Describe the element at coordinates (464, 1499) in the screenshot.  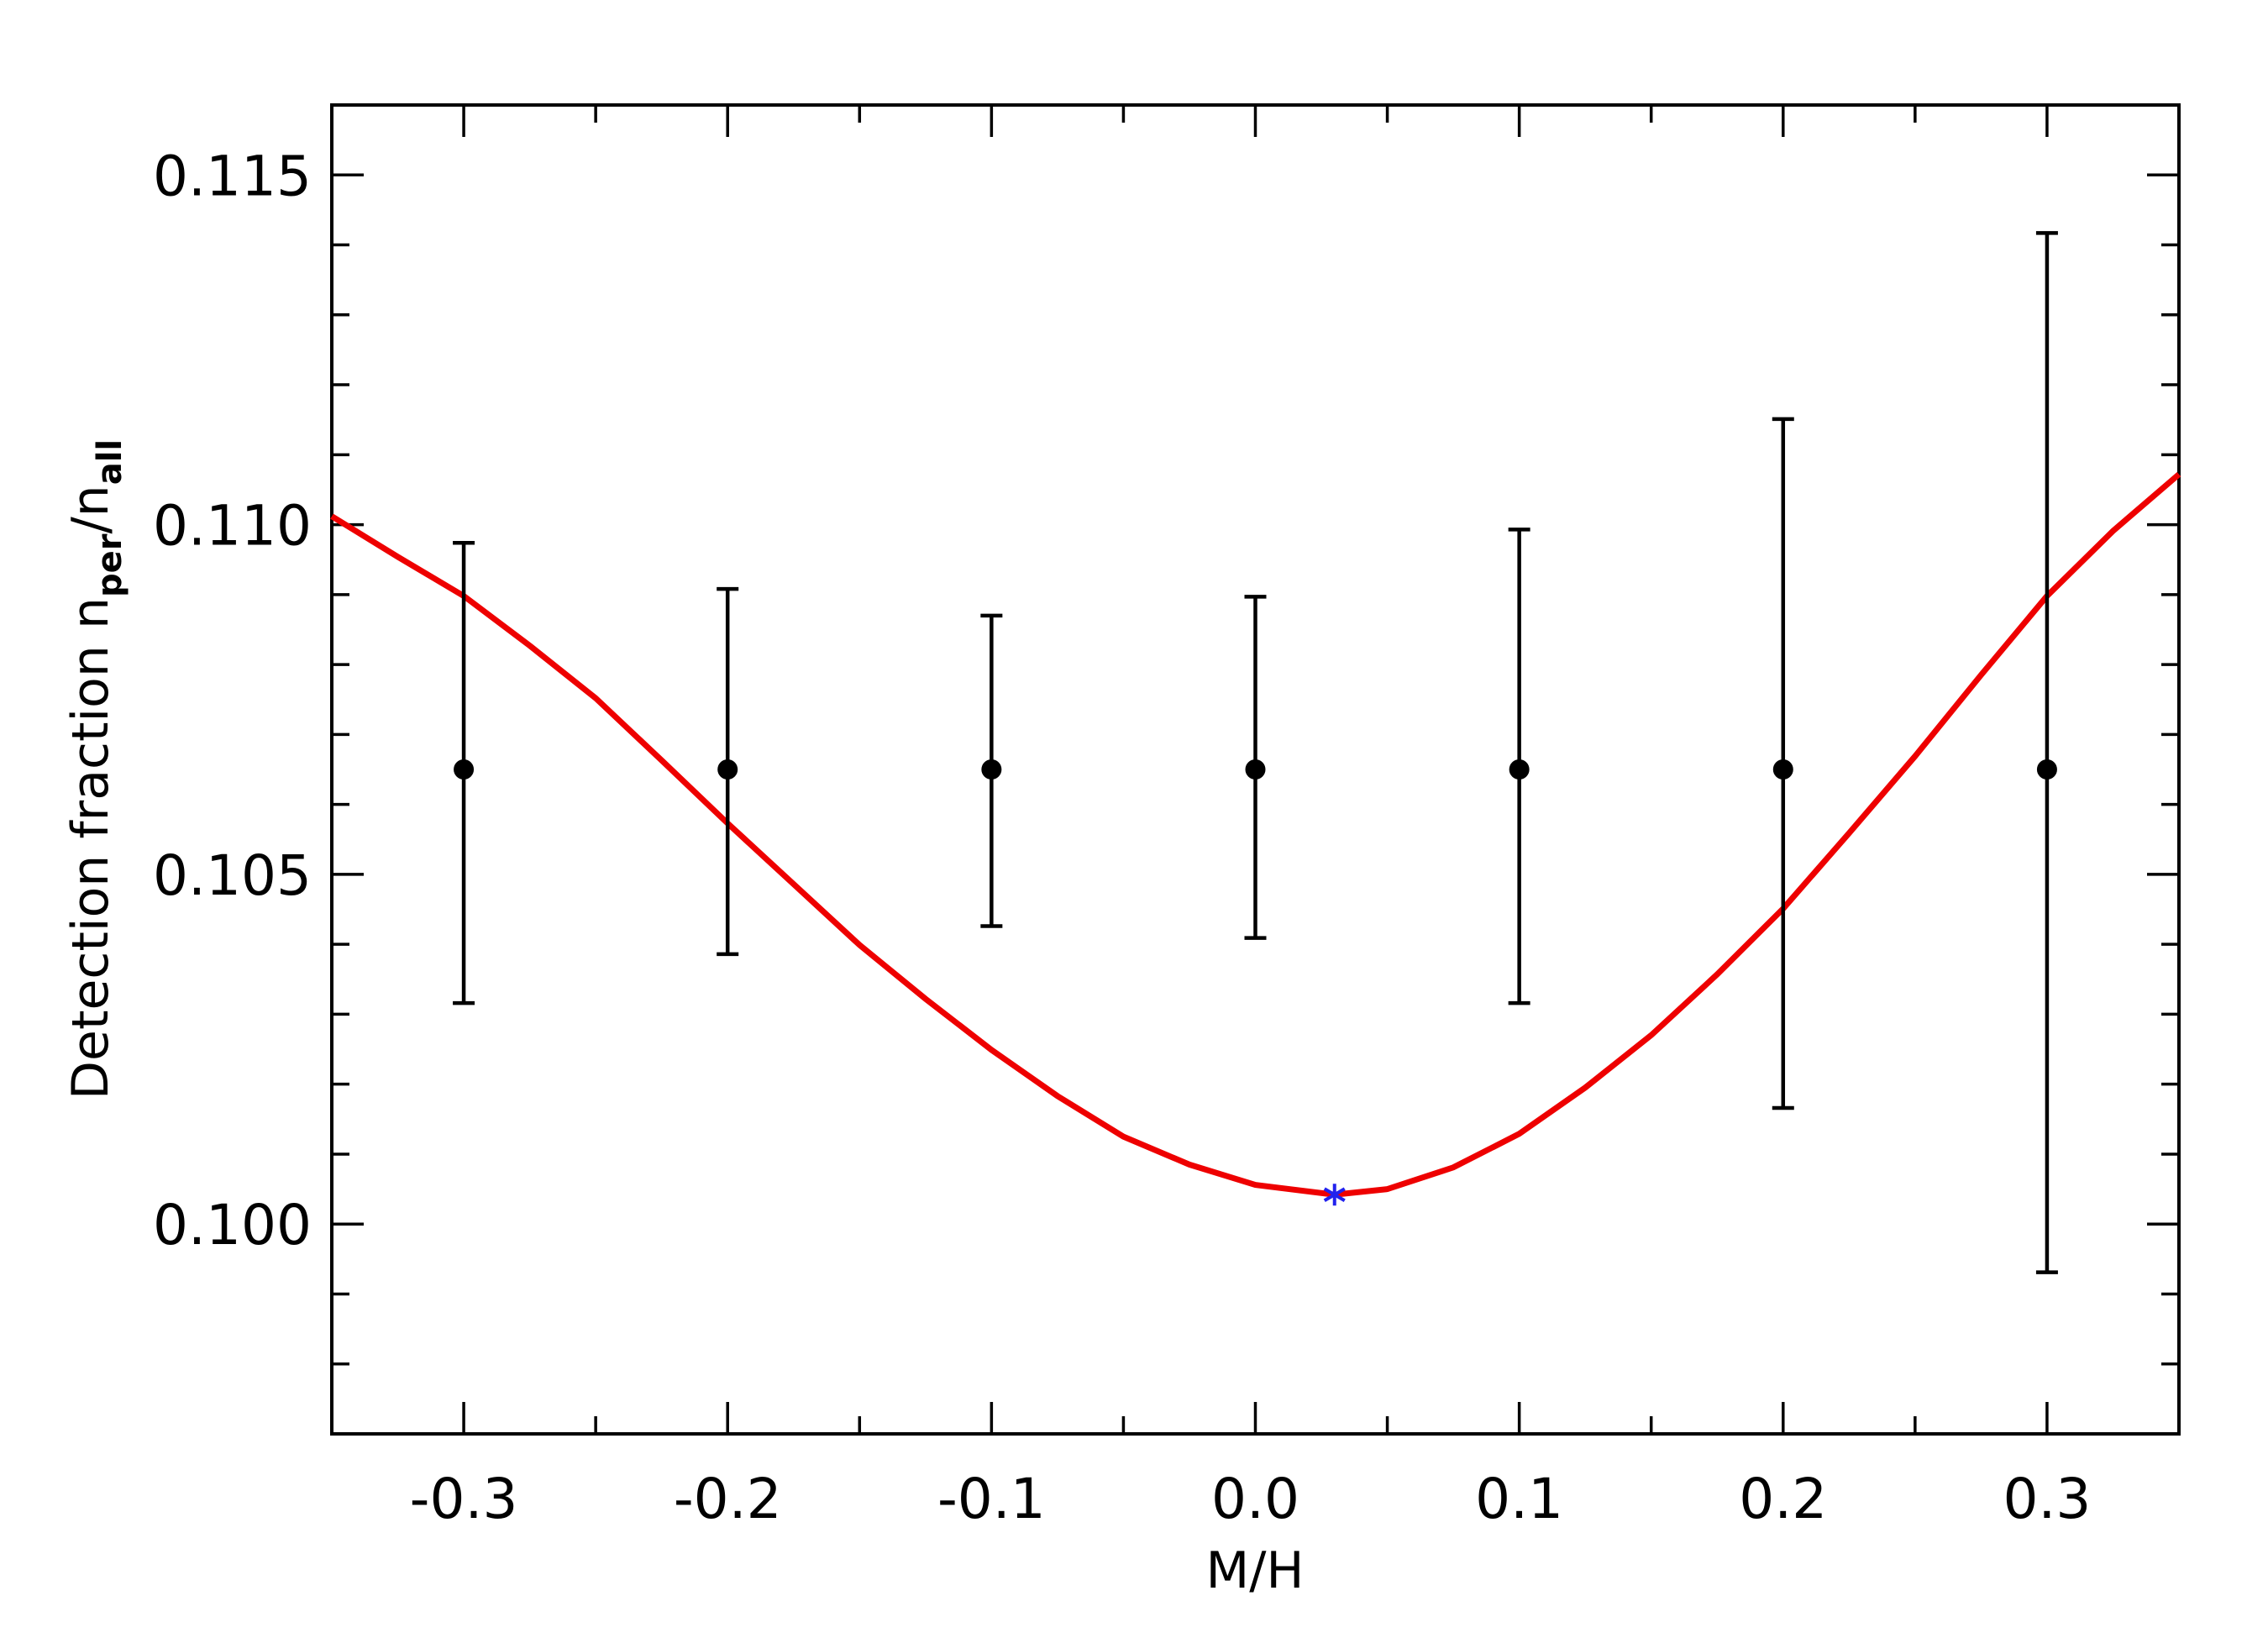
I see `x-tick-label: -0.3` at that location.